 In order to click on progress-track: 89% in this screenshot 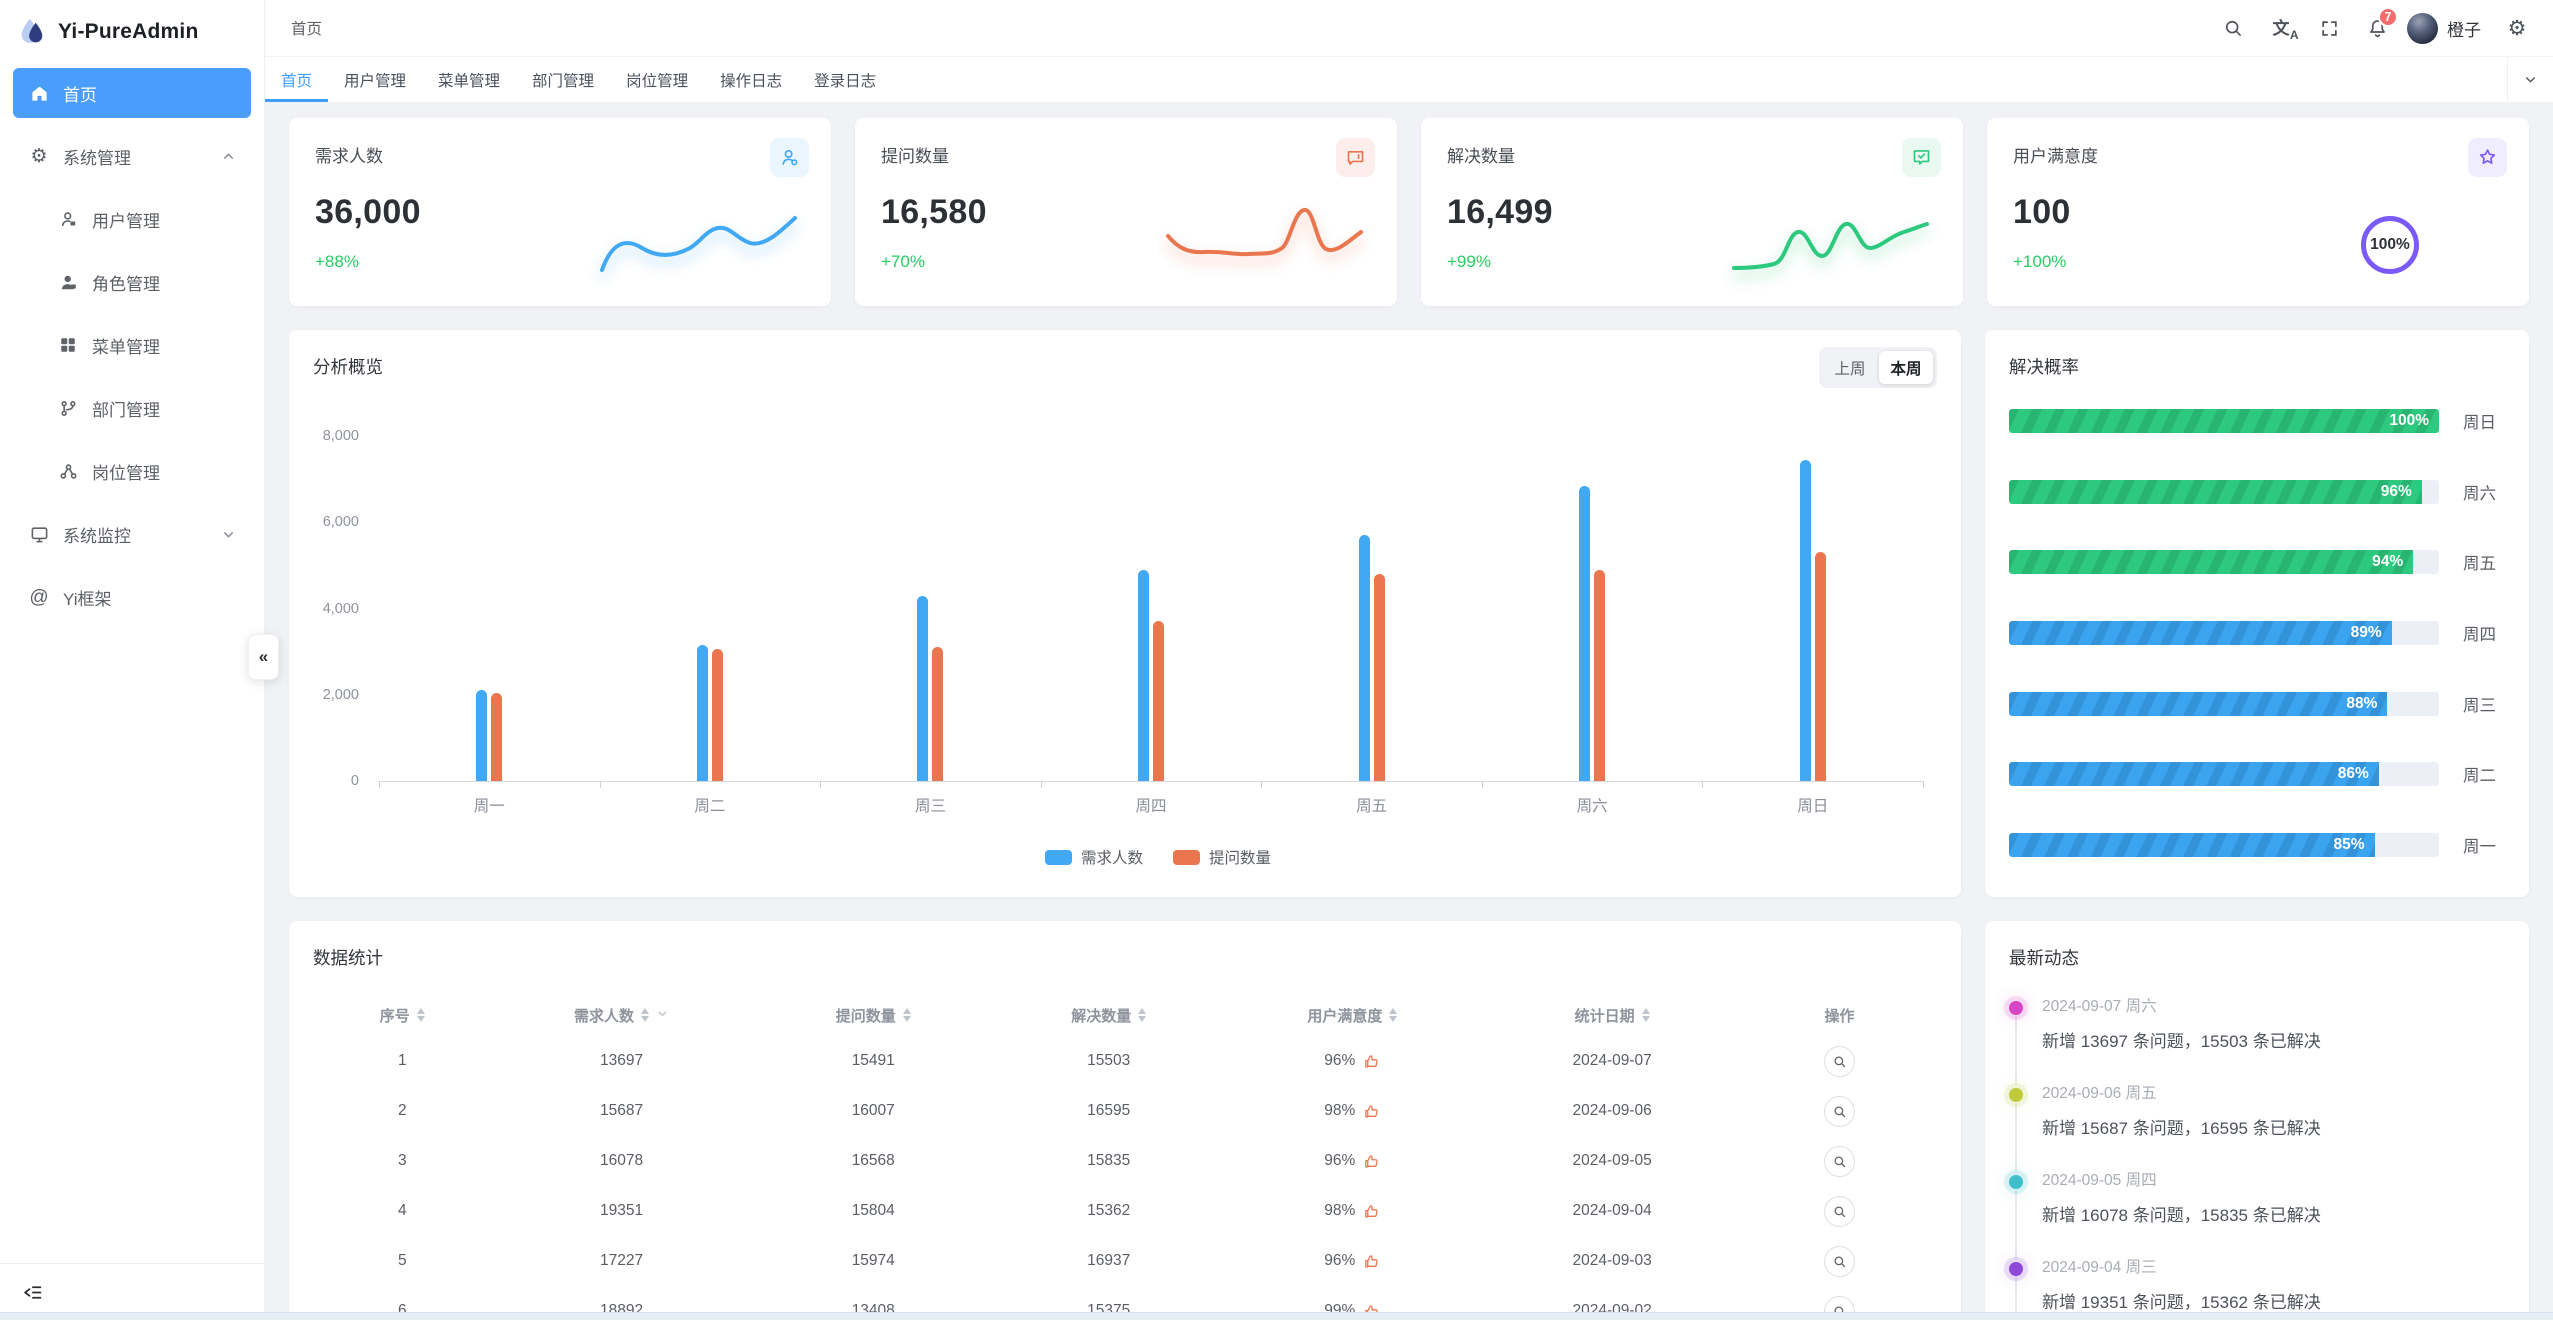, I will do `click(2224, 632)`.